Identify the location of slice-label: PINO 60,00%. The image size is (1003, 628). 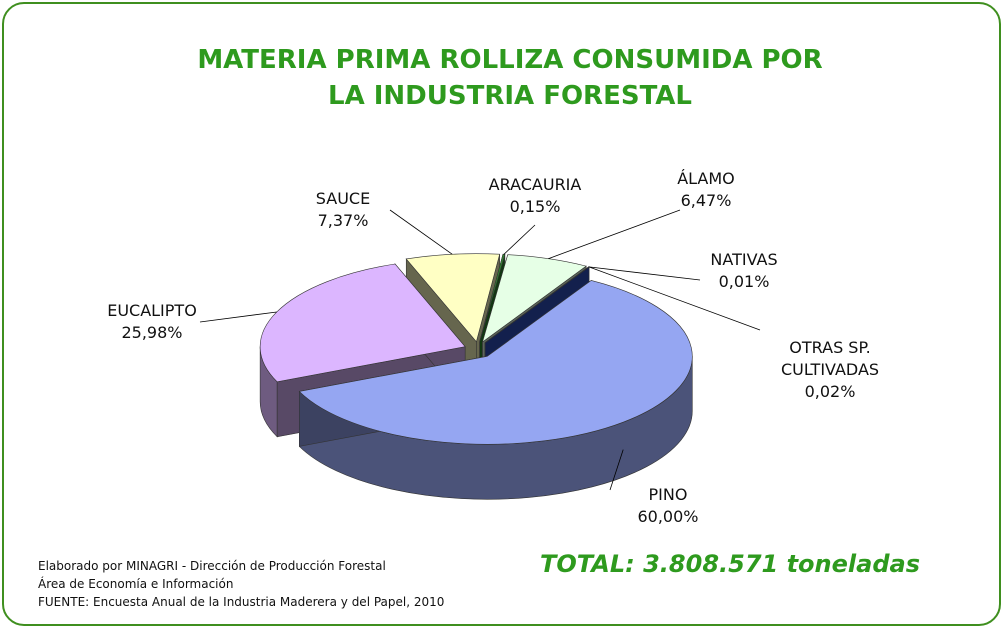
(668, 506).